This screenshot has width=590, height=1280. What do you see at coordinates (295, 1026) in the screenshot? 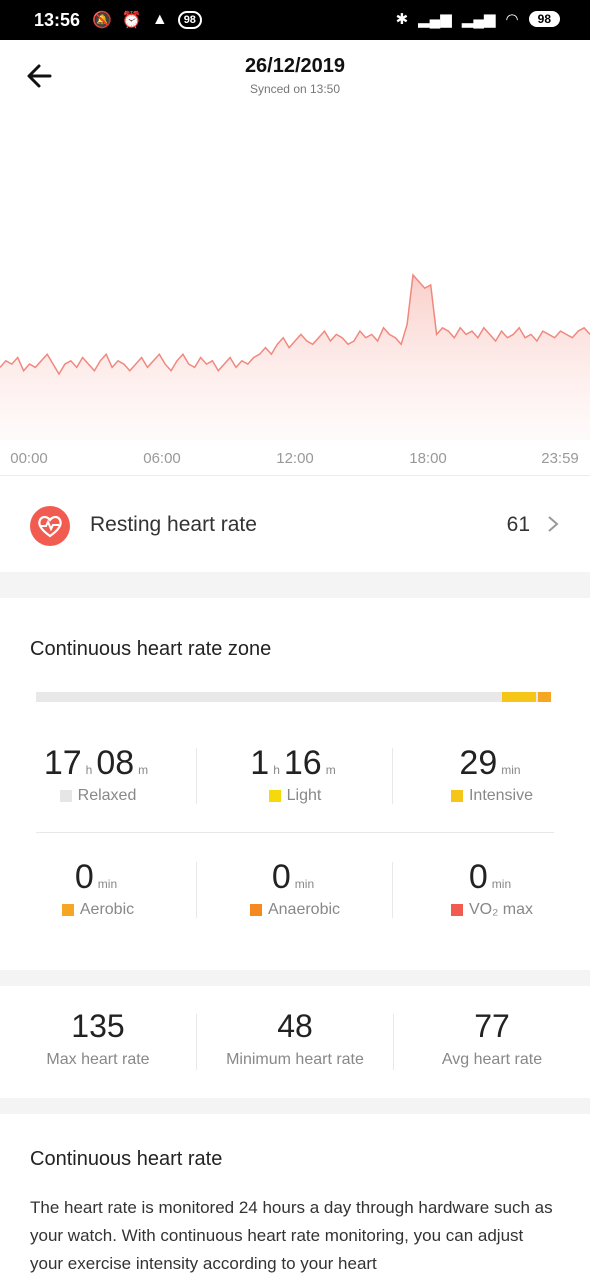
I see `stat-value: 48` at bounding box center [295, 1026].